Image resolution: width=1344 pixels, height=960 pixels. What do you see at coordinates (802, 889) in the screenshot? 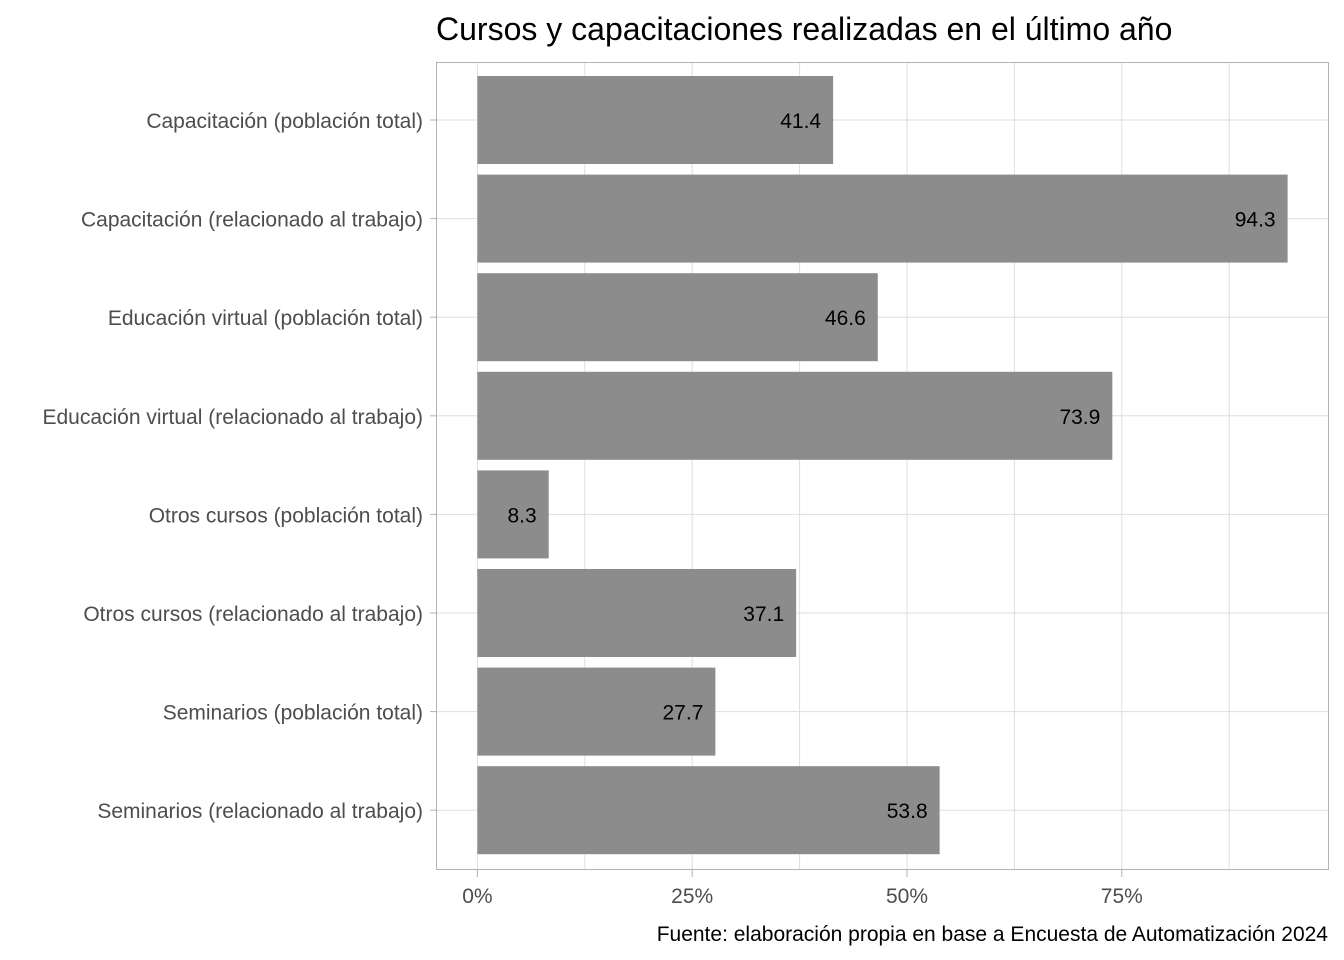
I see `x-axis-tick-labels: 0% 25% 50% 75%` at bounding box center [802, 889].